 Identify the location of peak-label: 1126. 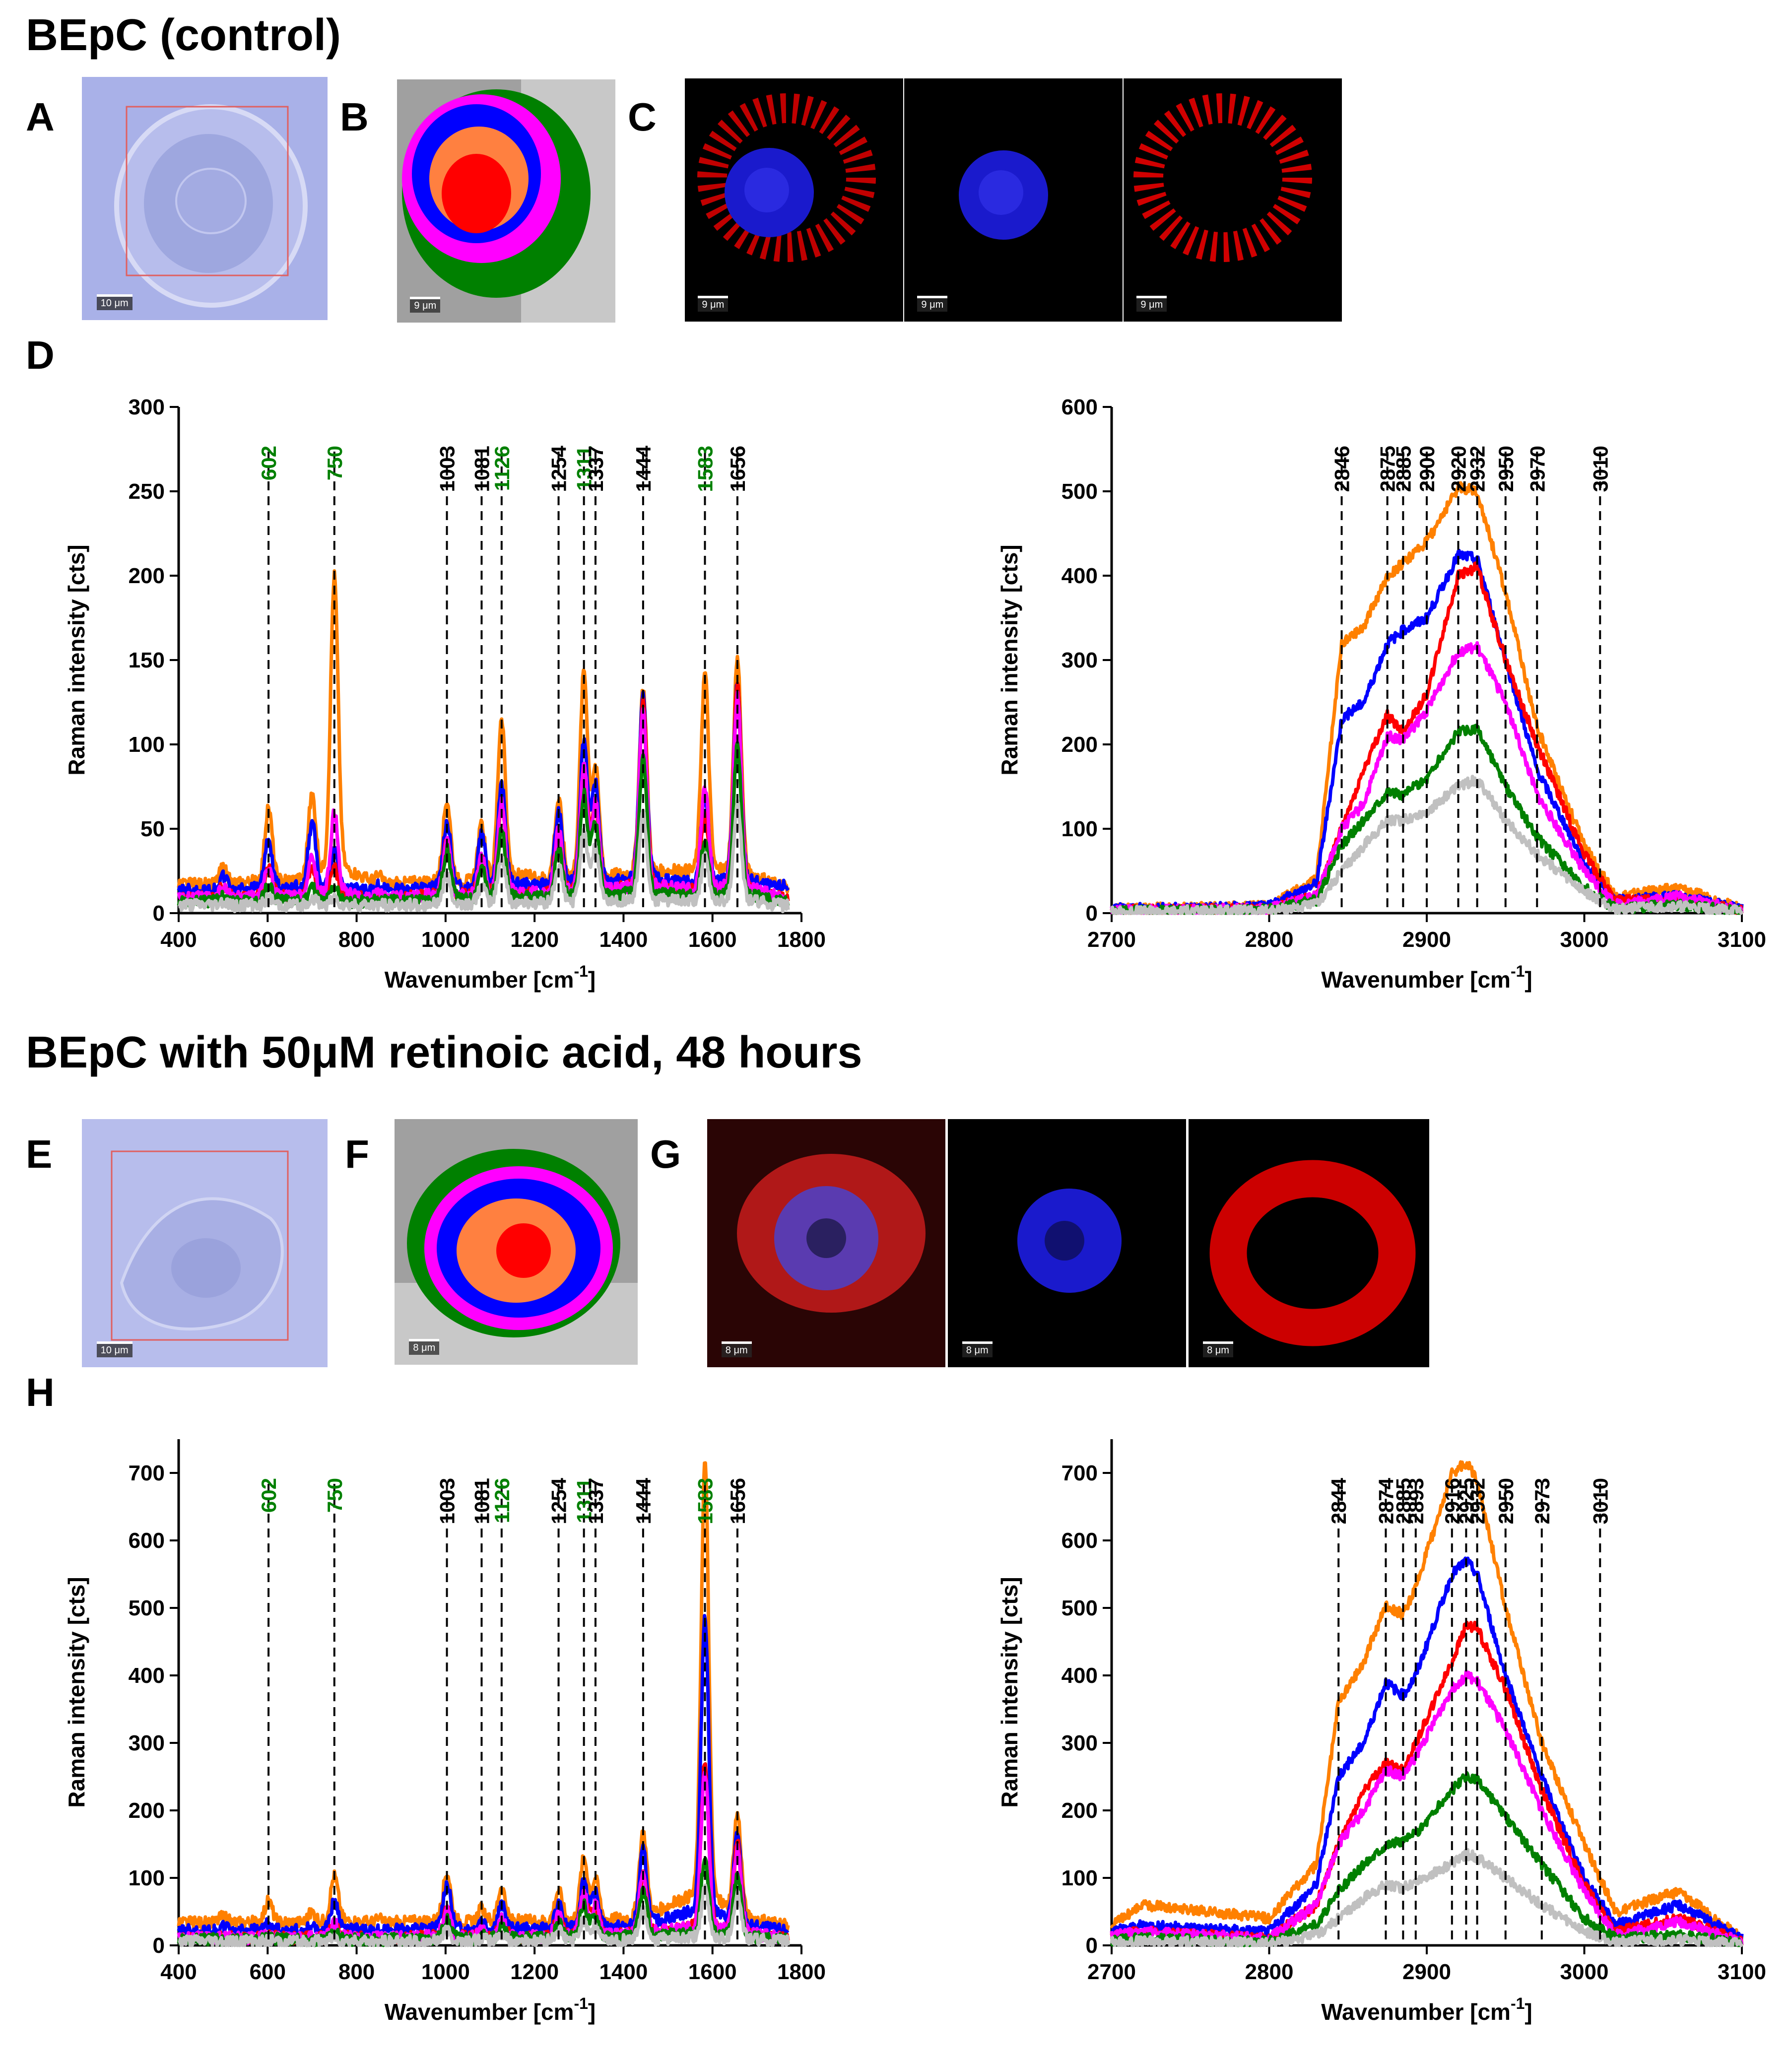
(502, 469).